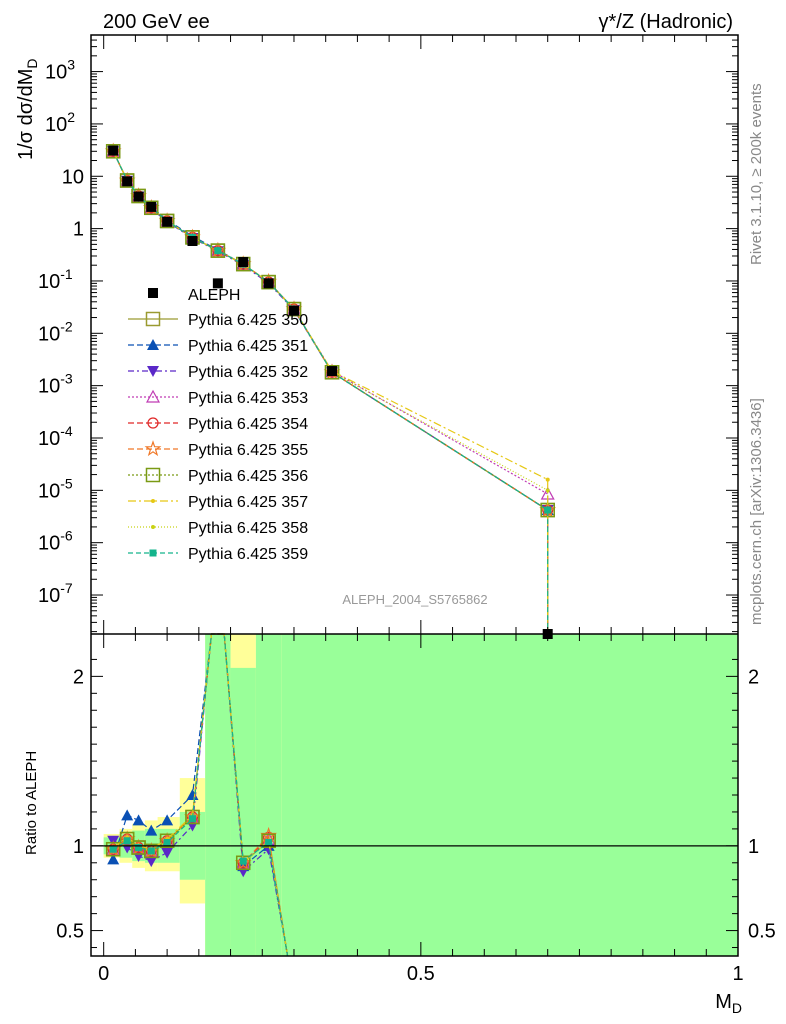 Image resolution: width=786 pixels, height=1024 pixels. Describe the element at coordinates (248, 528) in the screenshot. I see `legend-label: Pythia 6.425 358` at that location.